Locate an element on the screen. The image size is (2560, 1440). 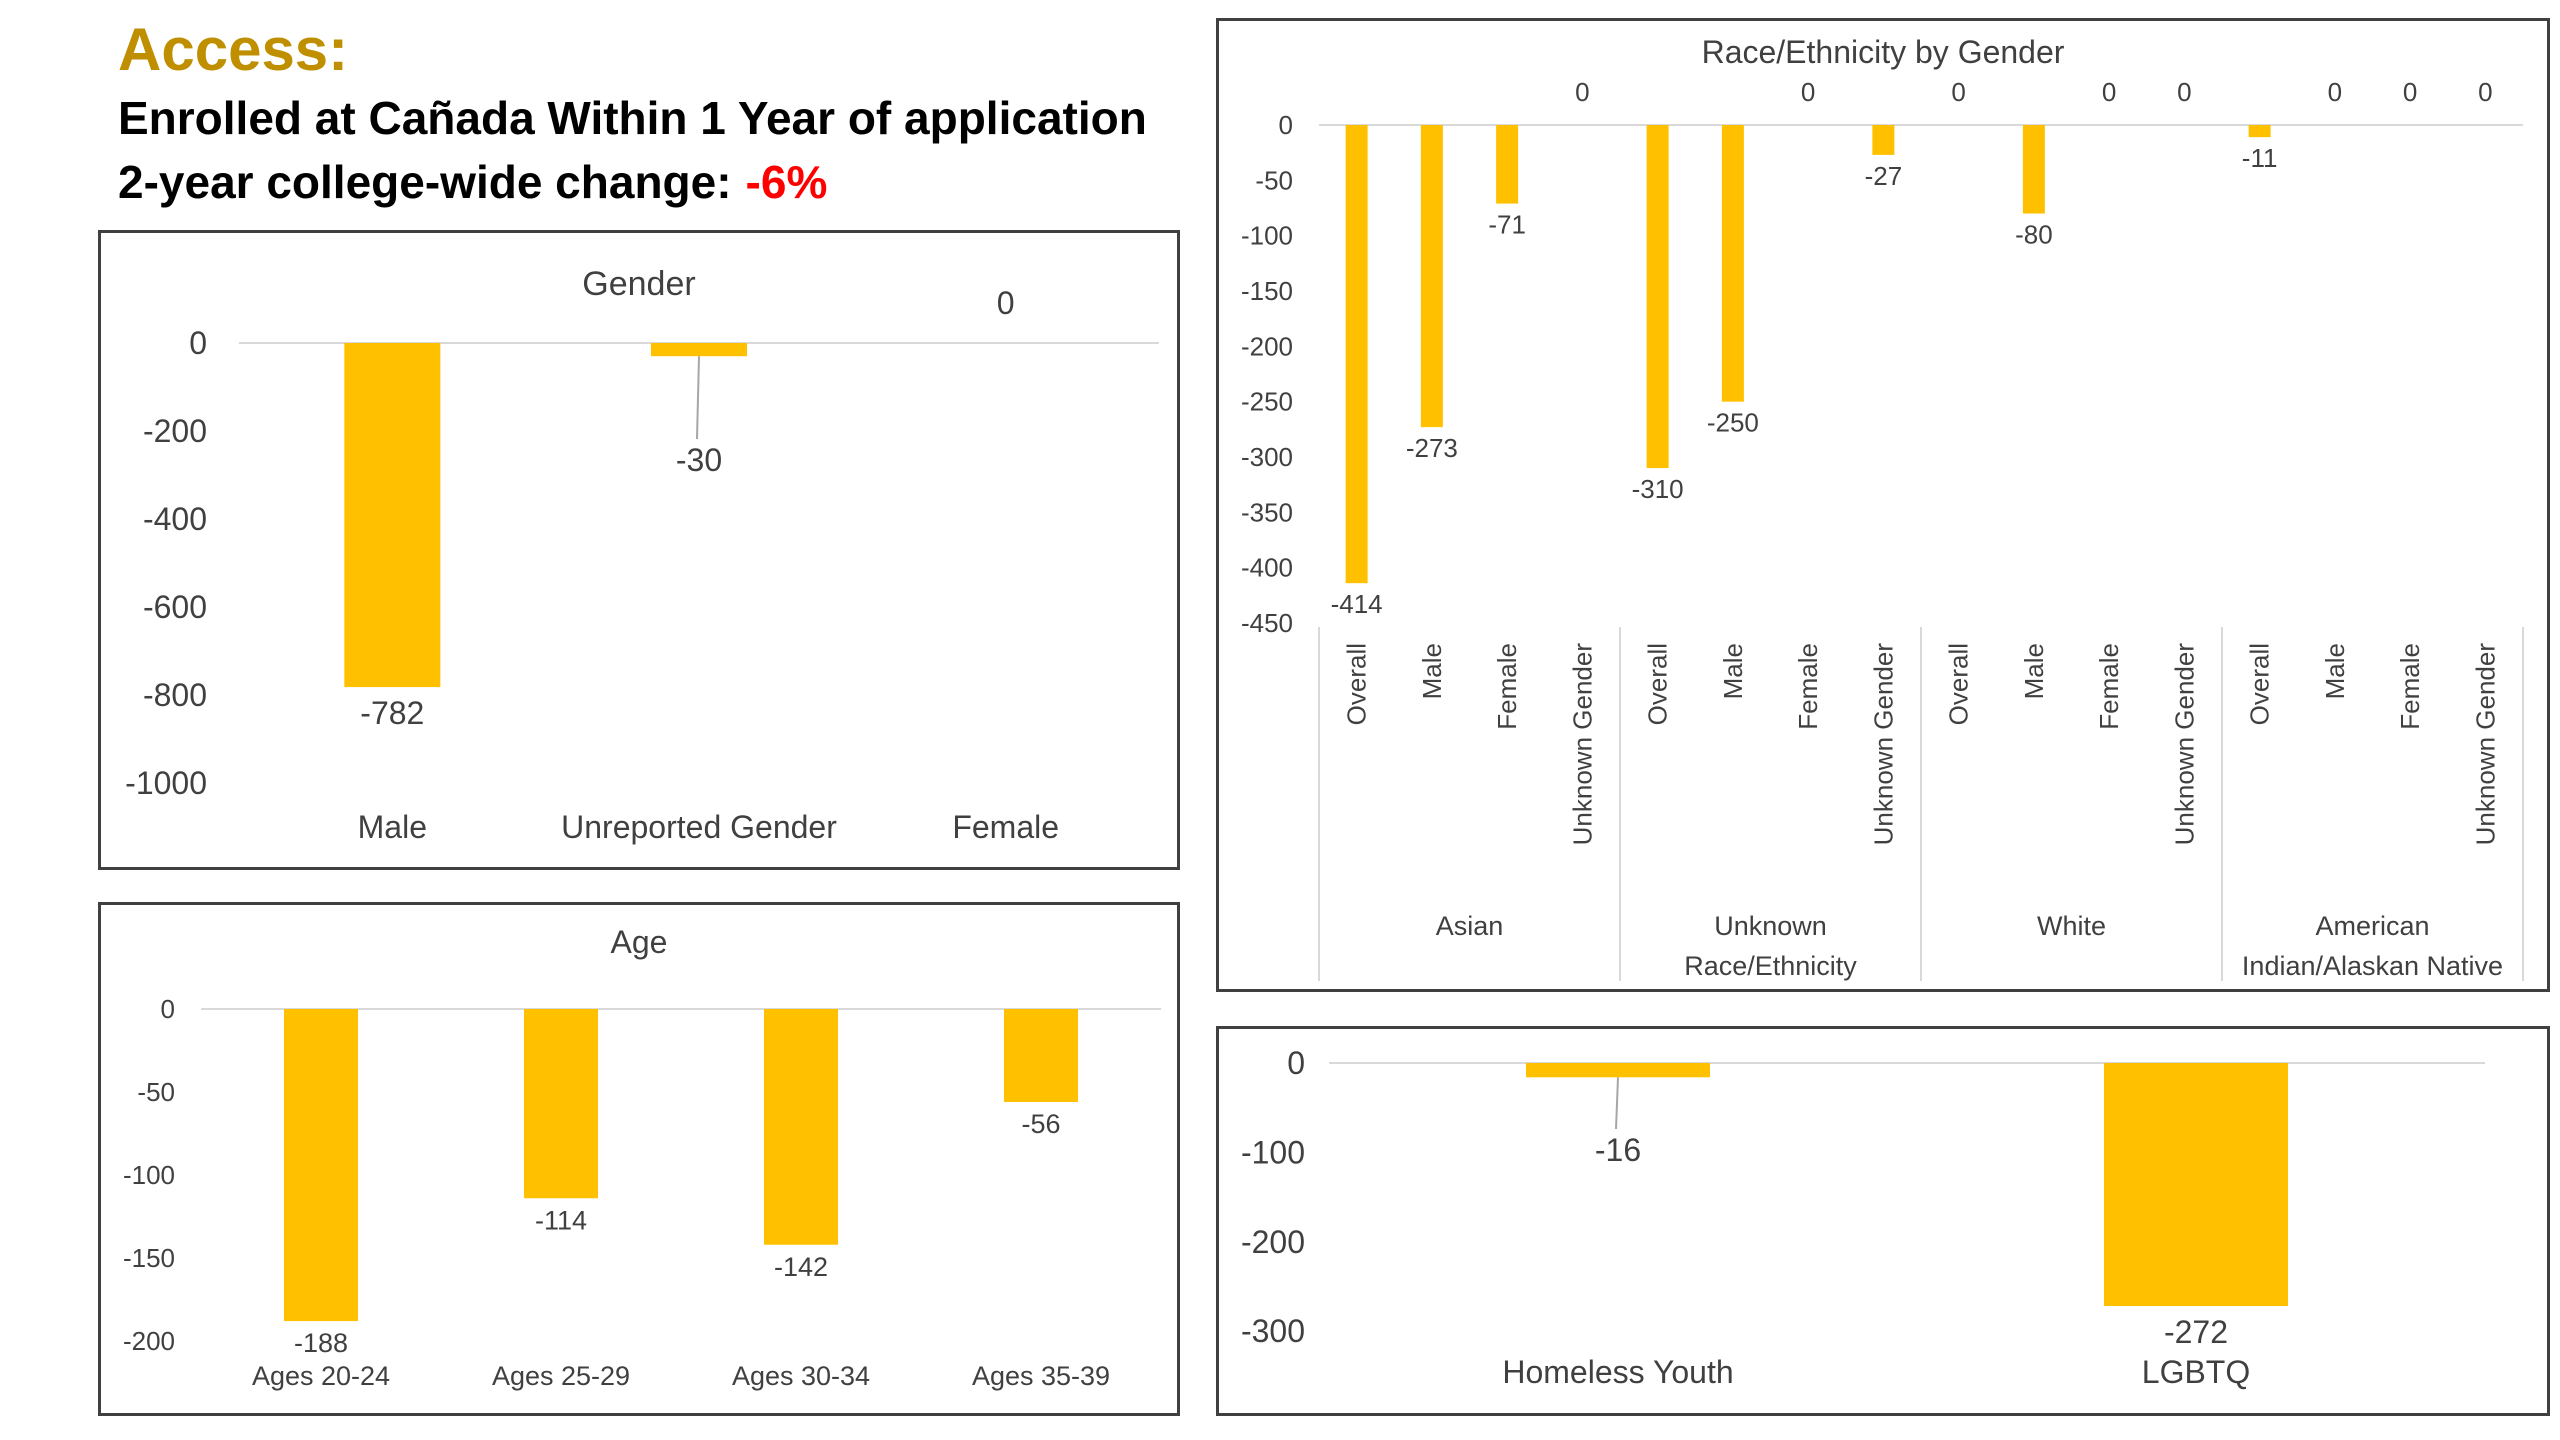
data-label: -188 is located at coordinates (321, 1343).